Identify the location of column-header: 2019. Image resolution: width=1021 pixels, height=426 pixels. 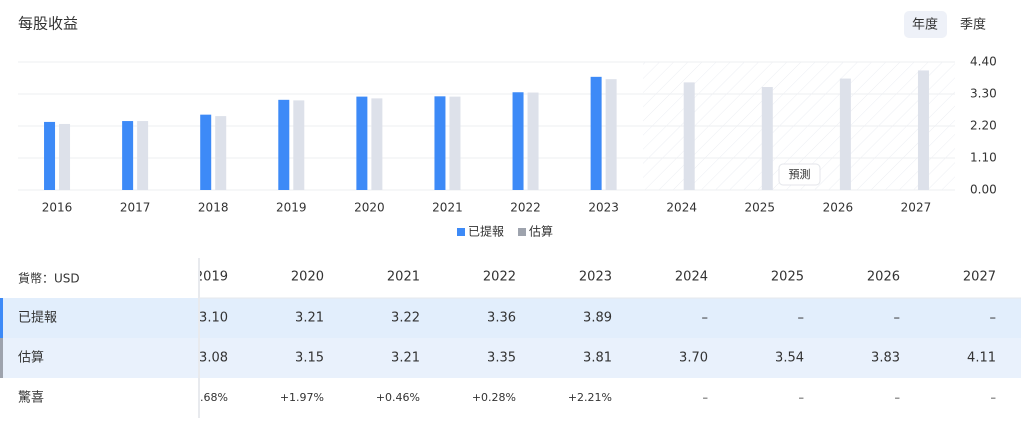
(211, 277).